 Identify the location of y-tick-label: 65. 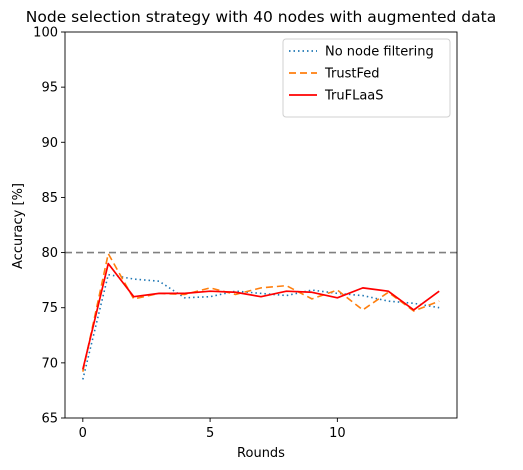
(49, 419).